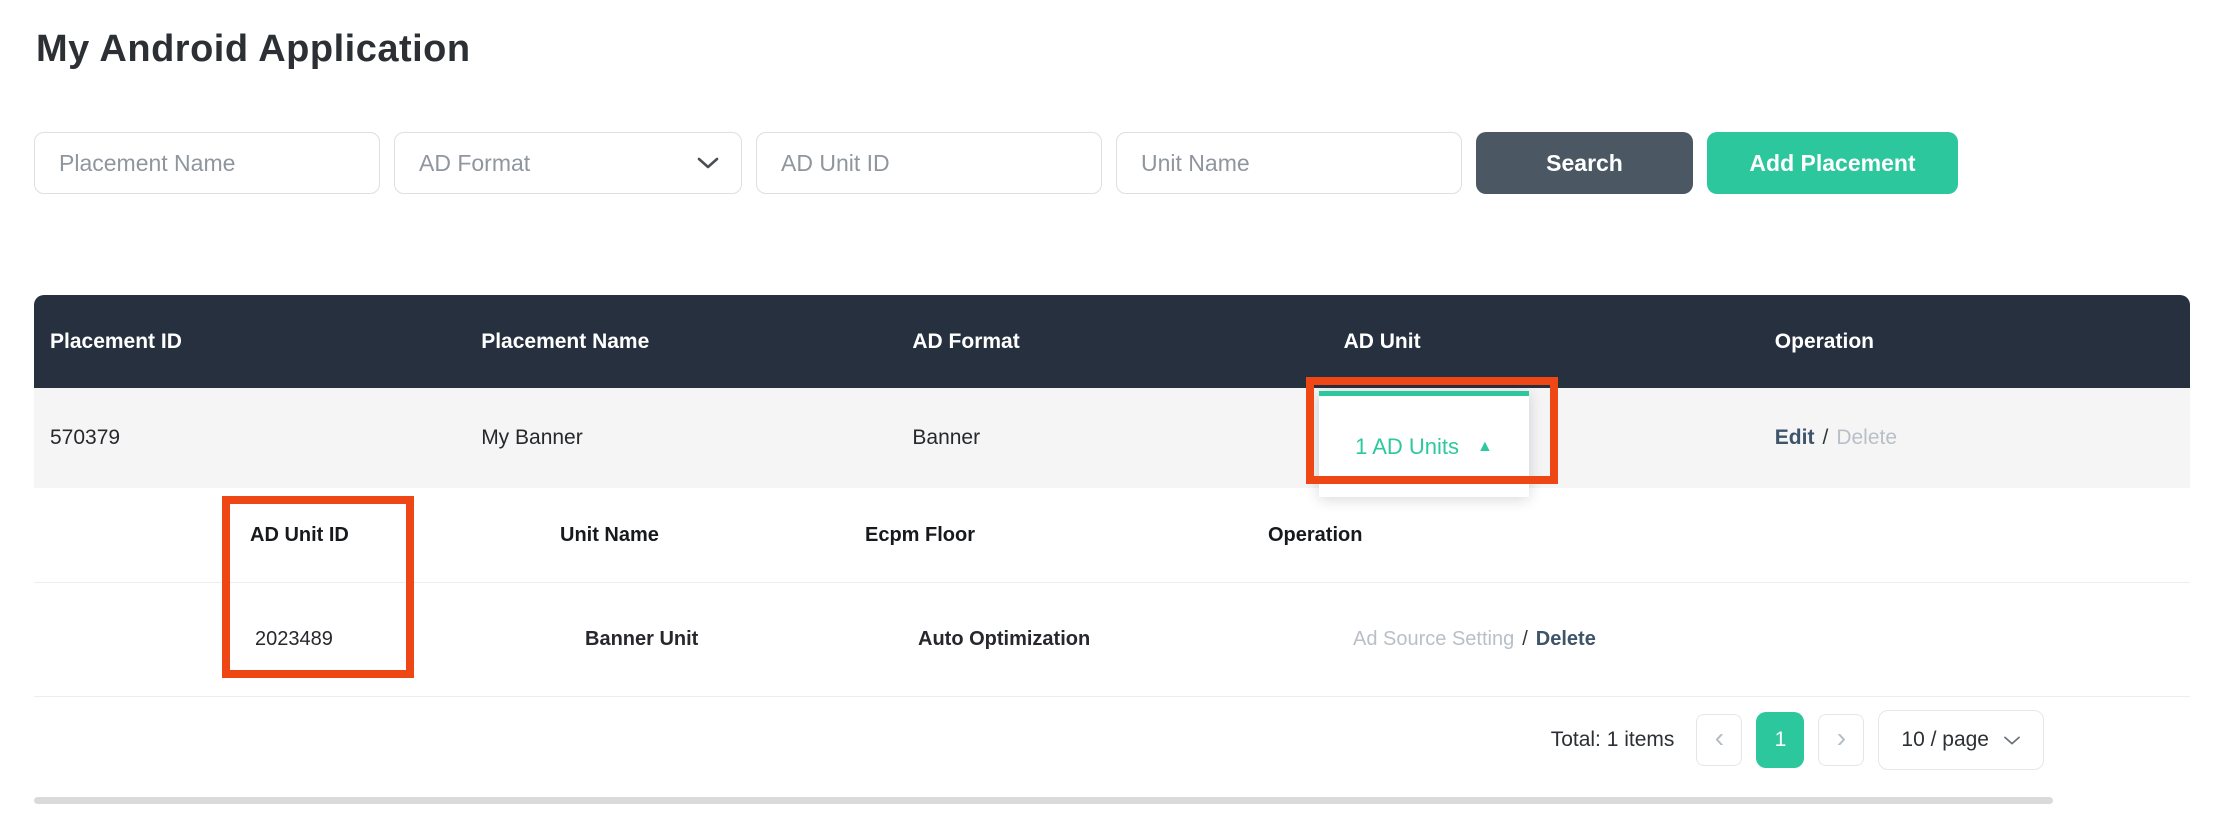 This screenshot has height=822, width=2224. What do you see at coordinates (1112, 740) in the screenshot?
I see `pagination: Total: 1 items ‹ 1 › 10 / page` at bounding box center [1112, 740].